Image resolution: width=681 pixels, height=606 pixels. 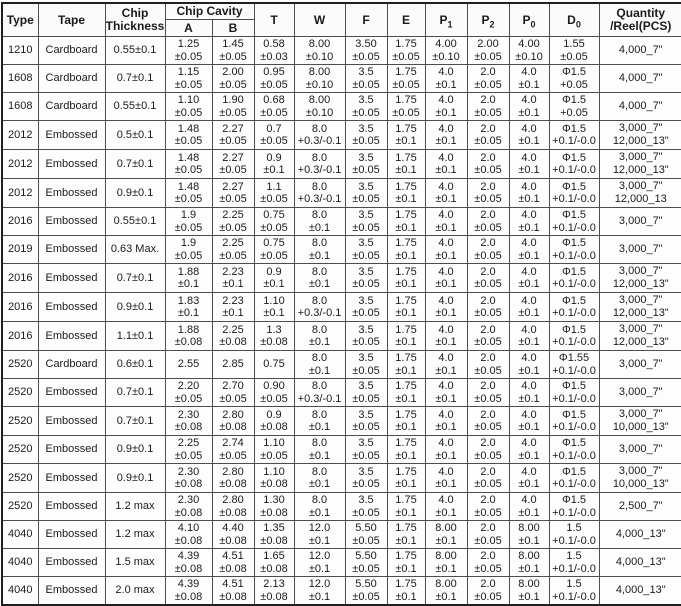 What do you see at coordinates (233, 336) in the screenshot?
I see `cell-b: 2.25 ±0.08` at bounding box center [233, 336].